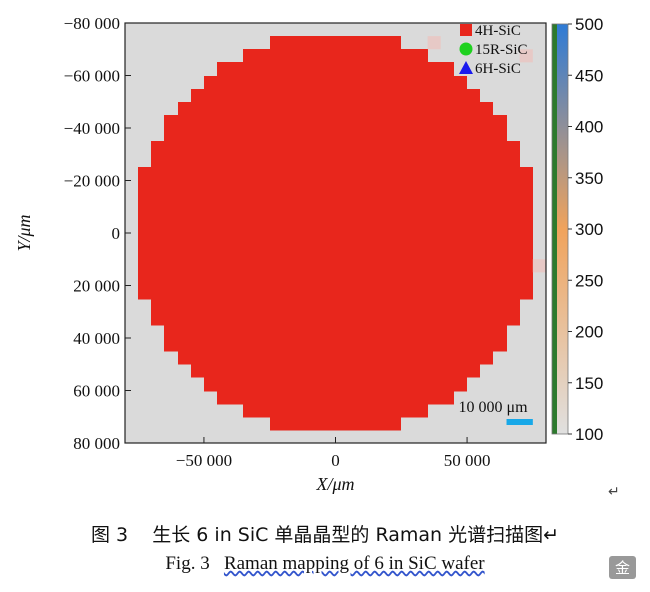 Image resolution: width=650 pixels, height=592 pixels. Describe the element at coordinates (589, 127) in the screenshot. I see `colorbar-tick-label: 400` at that location.